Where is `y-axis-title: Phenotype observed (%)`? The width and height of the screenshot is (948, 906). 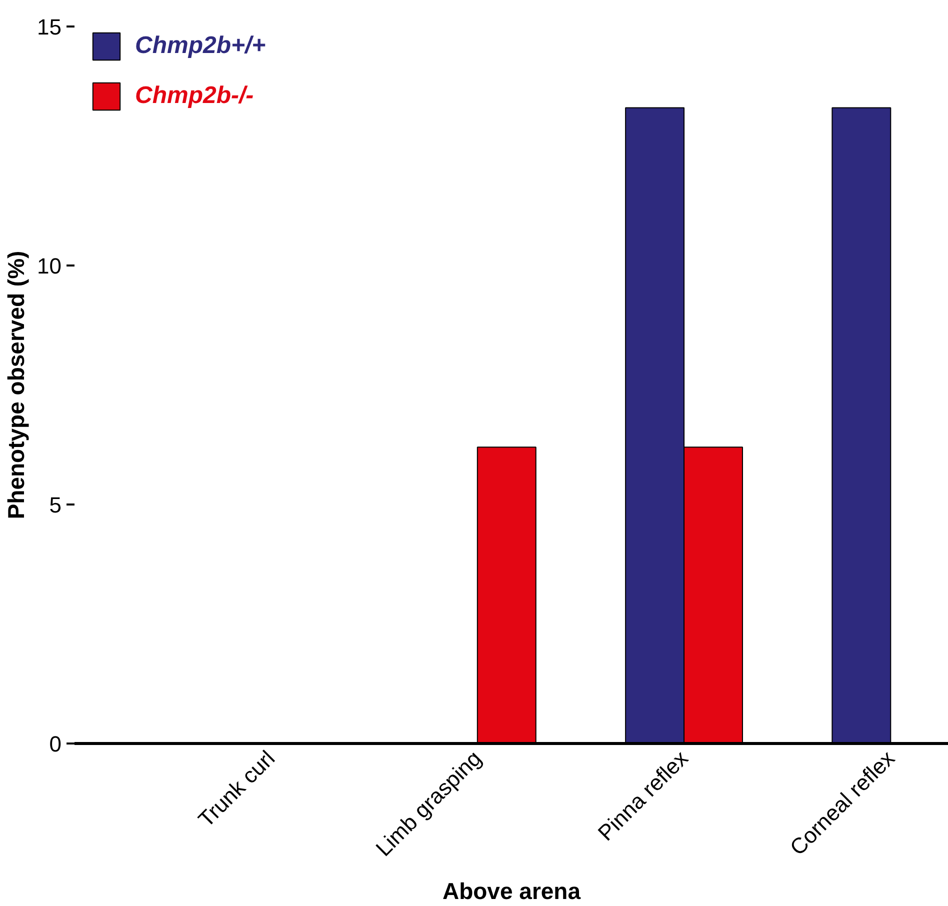
y-axis-title: Phenotype observed (%) is located at coordinates (16, 385).